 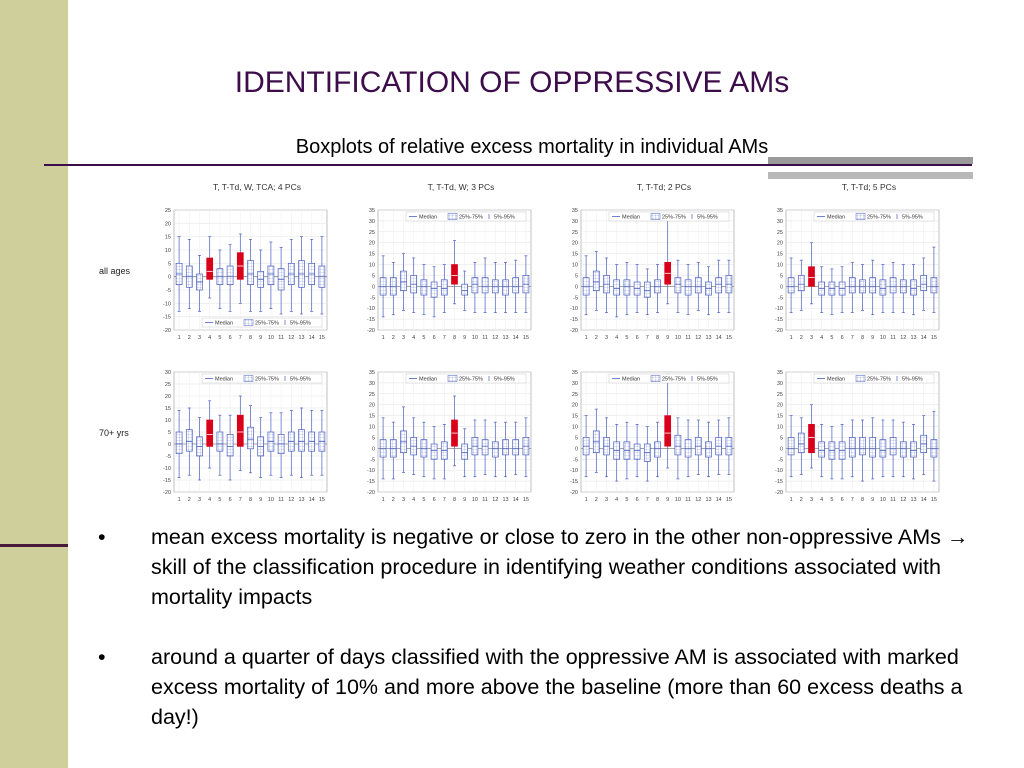 I want to click on legend-iqr-label: 25%-75%, so click(x=674, y=218).